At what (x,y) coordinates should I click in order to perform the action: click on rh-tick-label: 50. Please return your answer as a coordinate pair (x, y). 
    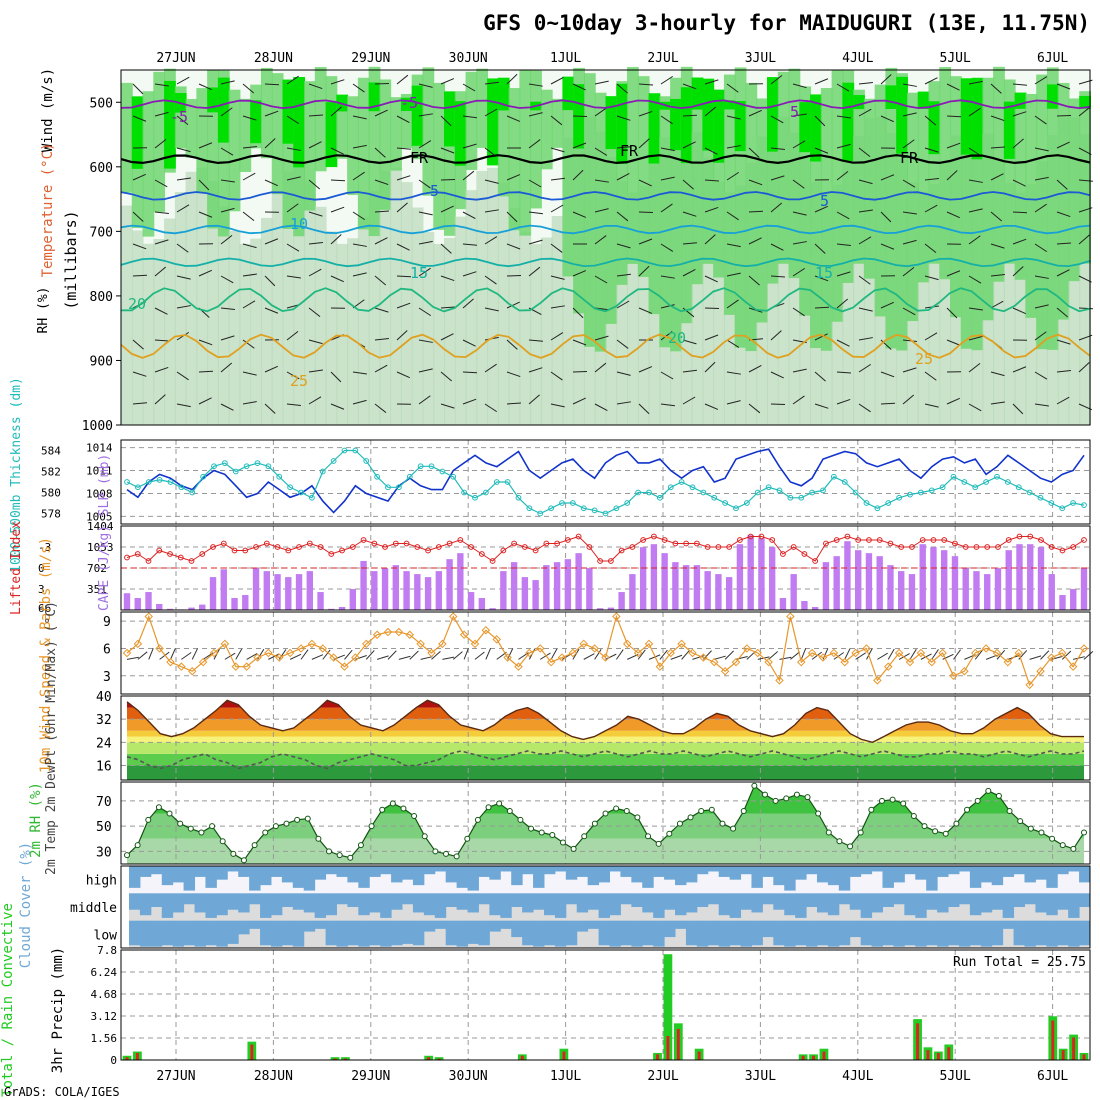
    Looking at the image, I should click on (104, 827).